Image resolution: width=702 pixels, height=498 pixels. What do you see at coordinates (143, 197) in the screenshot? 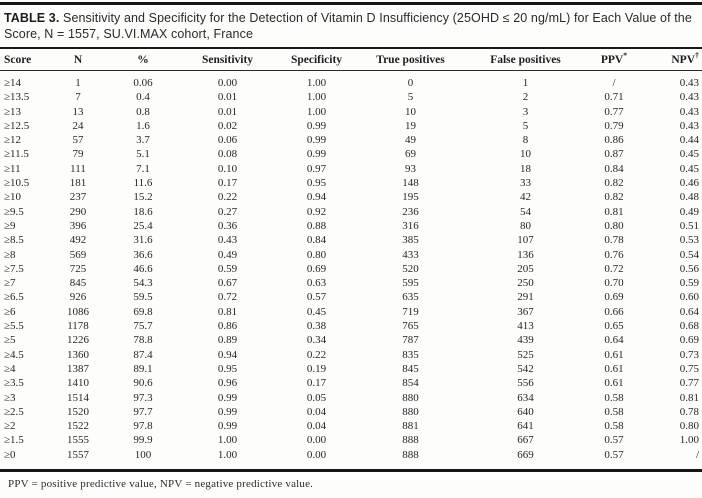
I see `table-cell: 15.2` at bounding box center [143, 197].